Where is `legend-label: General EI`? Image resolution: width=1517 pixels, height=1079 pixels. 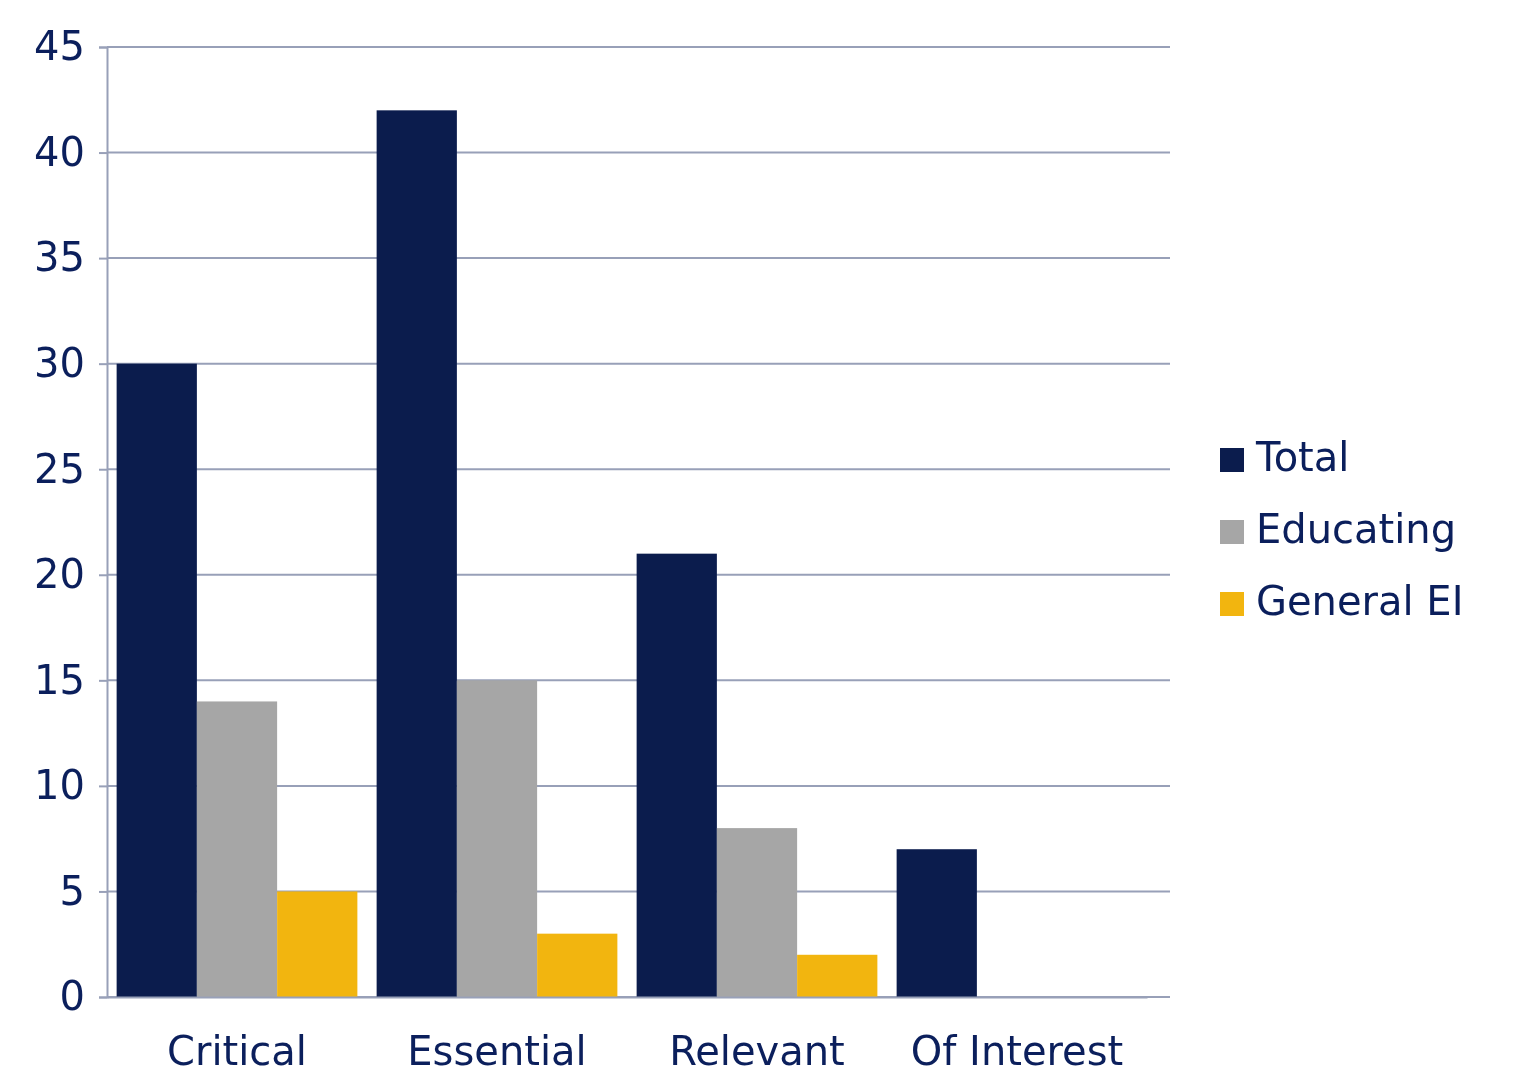 legend-label: General EI is located at coordinates (1360, 601).